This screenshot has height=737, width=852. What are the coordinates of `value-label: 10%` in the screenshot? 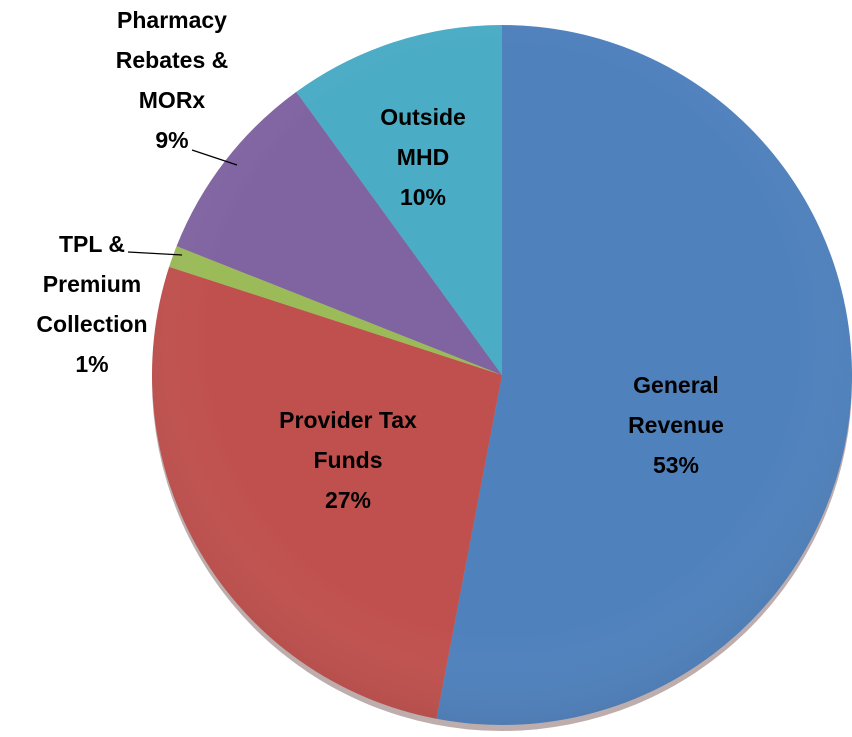 It's located at (423, 197).